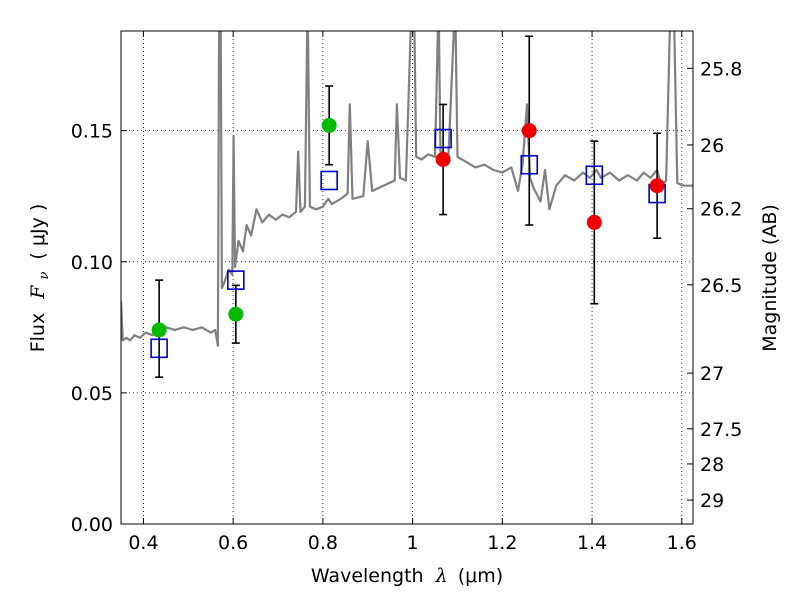  What do you see at coordinates (592, 543) in the screenshot?
I see `x-tick-label: 1.4` at bounding box center [592, 543].